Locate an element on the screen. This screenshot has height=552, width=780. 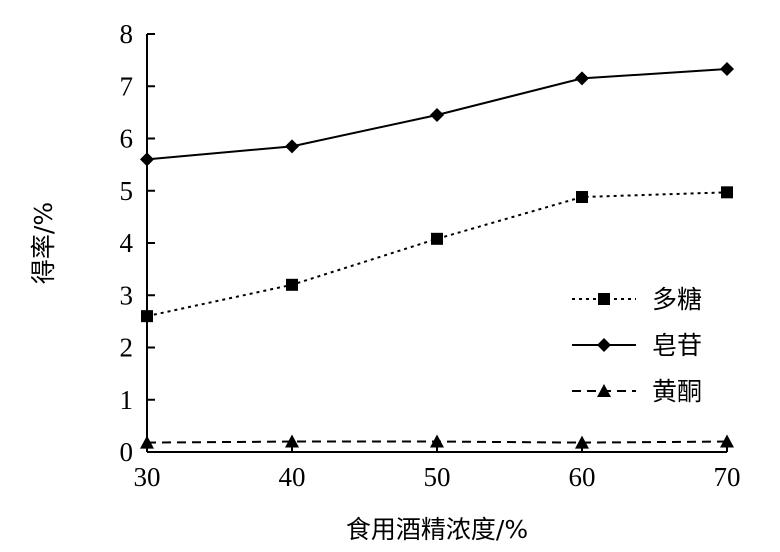
y-axis-title: 得率/% is located at coordinates (43, 243).